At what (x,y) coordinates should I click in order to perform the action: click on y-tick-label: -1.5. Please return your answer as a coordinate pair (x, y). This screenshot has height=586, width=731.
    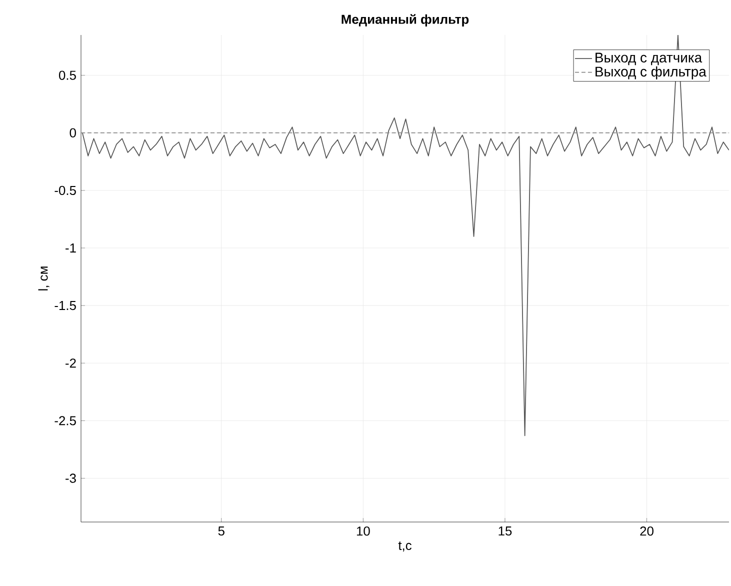
    Looking at the image, I should click on (65, 305).